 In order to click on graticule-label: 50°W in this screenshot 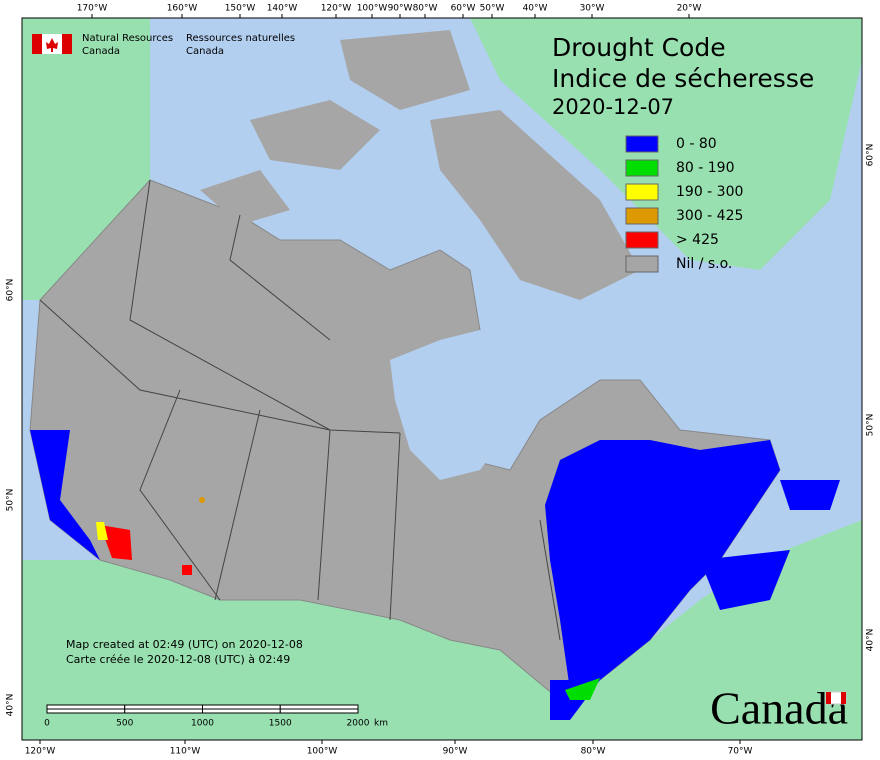, I will do `click(492, 9)`.